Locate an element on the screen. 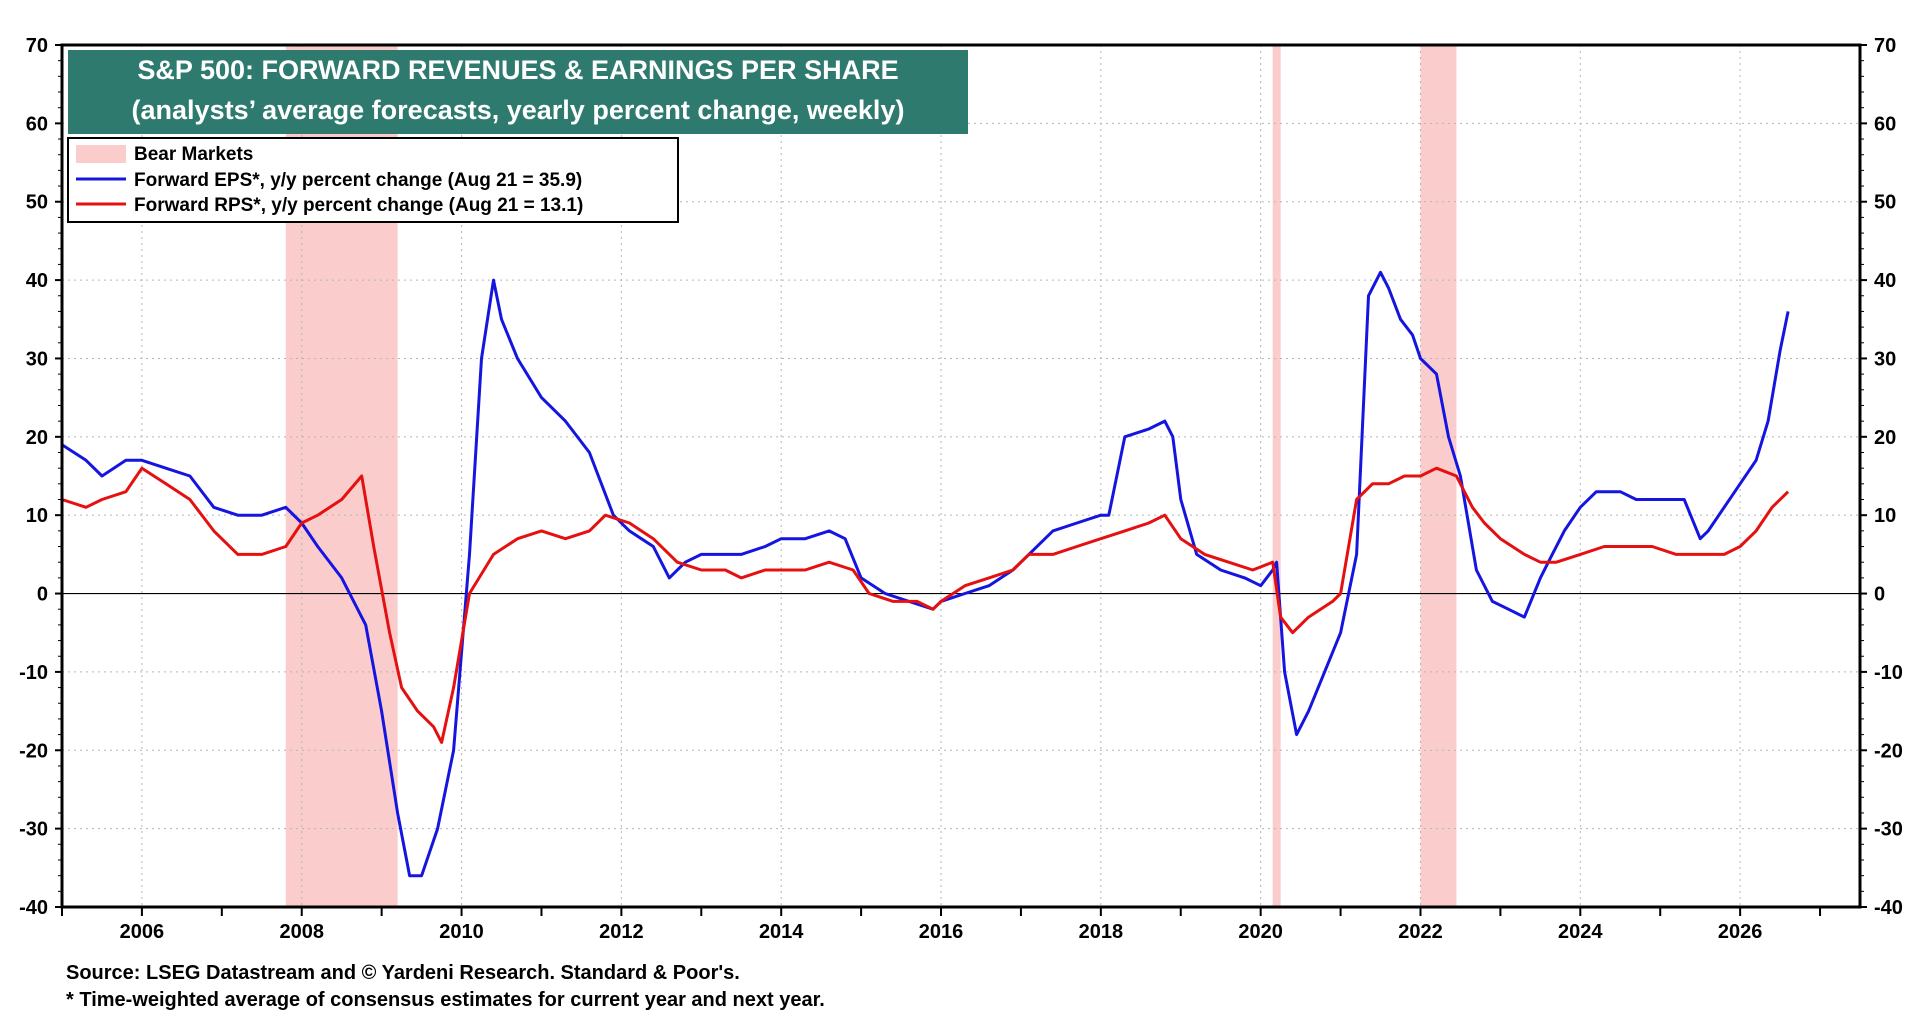  y-tick-label-left: 40 is located at coordinates (37, 281).